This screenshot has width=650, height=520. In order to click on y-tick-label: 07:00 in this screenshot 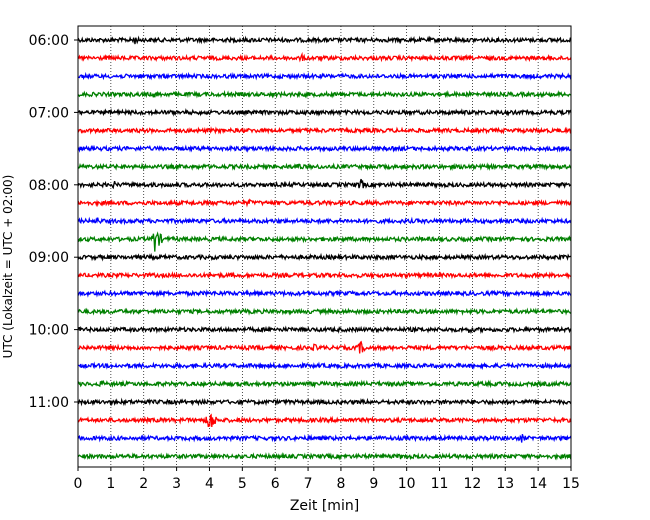, I will do `click(49, 113)`.